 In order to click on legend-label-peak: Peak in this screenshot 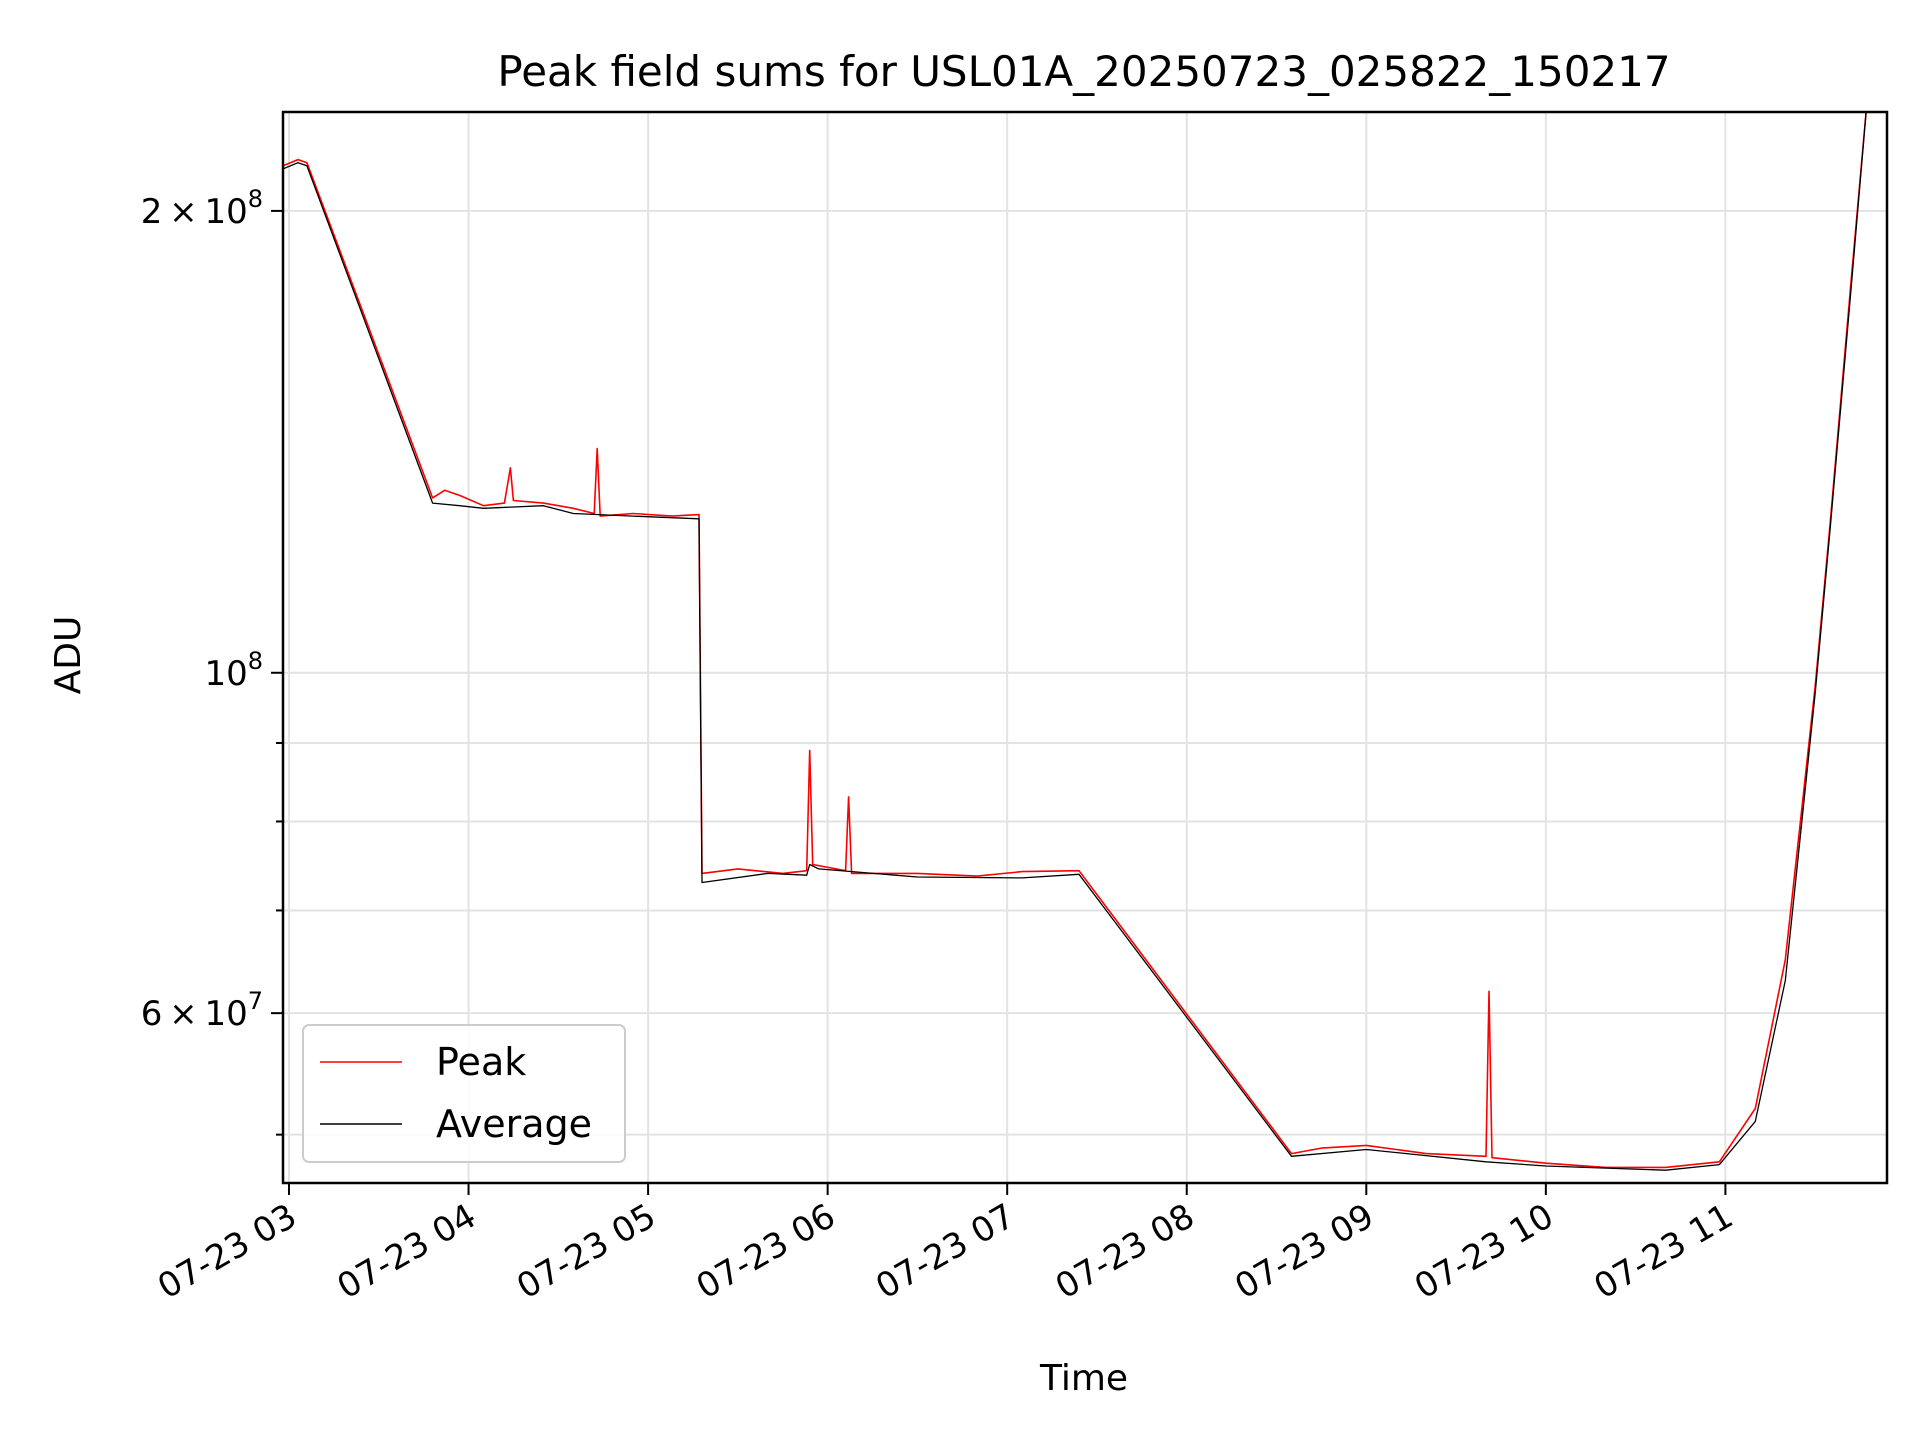, I will do `click(481, 1062)`.